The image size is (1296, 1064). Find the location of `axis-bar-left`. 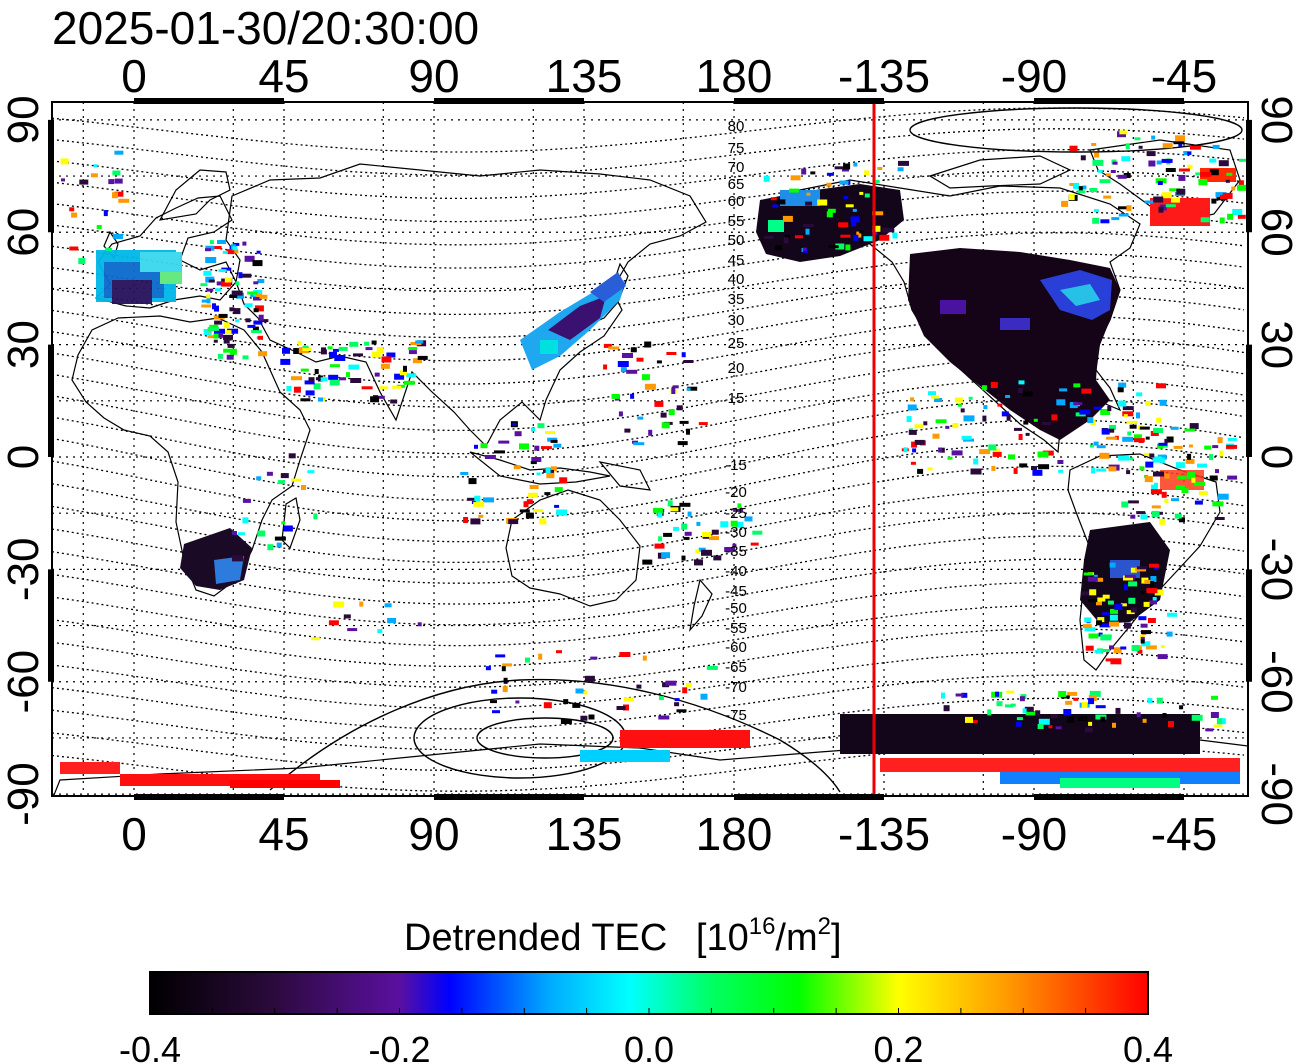

axis-bar-left is located at coordinates (51, 625).